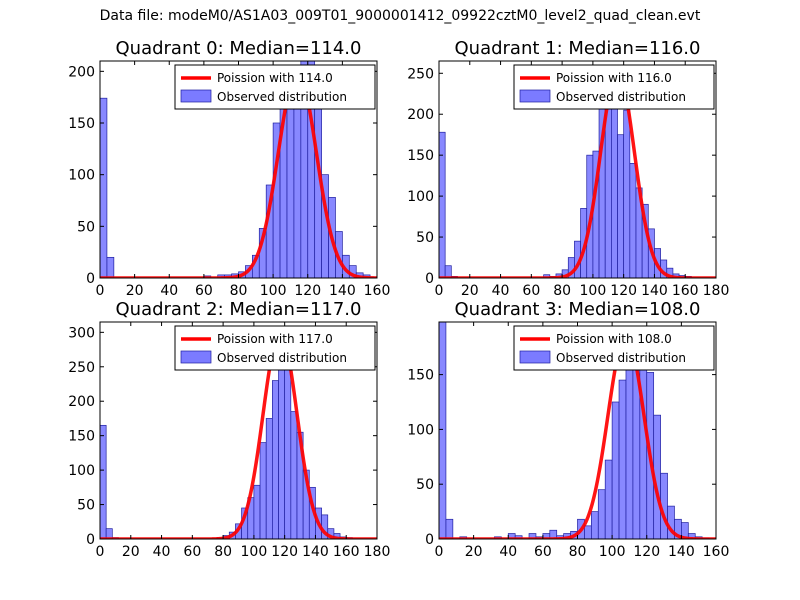 The image size is (800, 600). Describe the element at coordinates (275, 348) in the screenshot. I see `legend: Poission with 117.0 Observed distribution` at that location.